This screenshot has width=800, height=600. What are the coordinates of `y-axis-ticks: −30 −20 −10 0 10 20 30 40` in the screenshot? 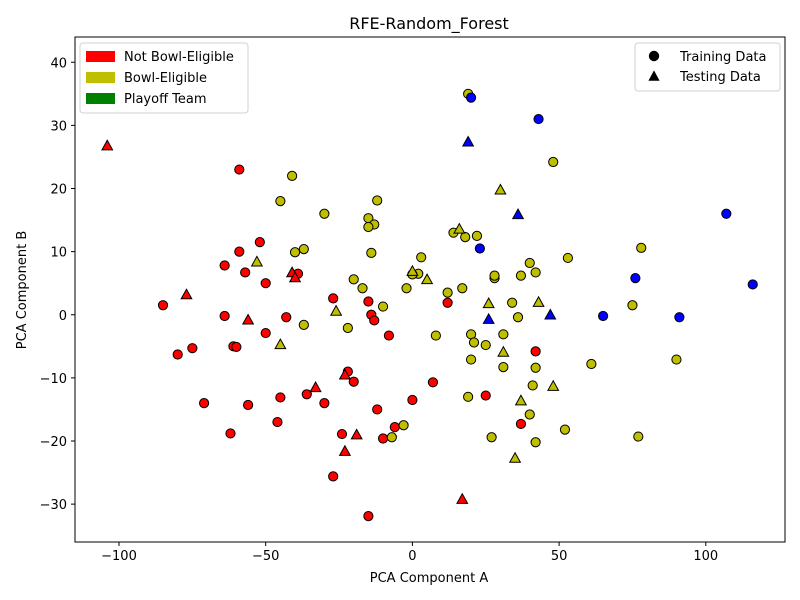 It's located at (57, 284).